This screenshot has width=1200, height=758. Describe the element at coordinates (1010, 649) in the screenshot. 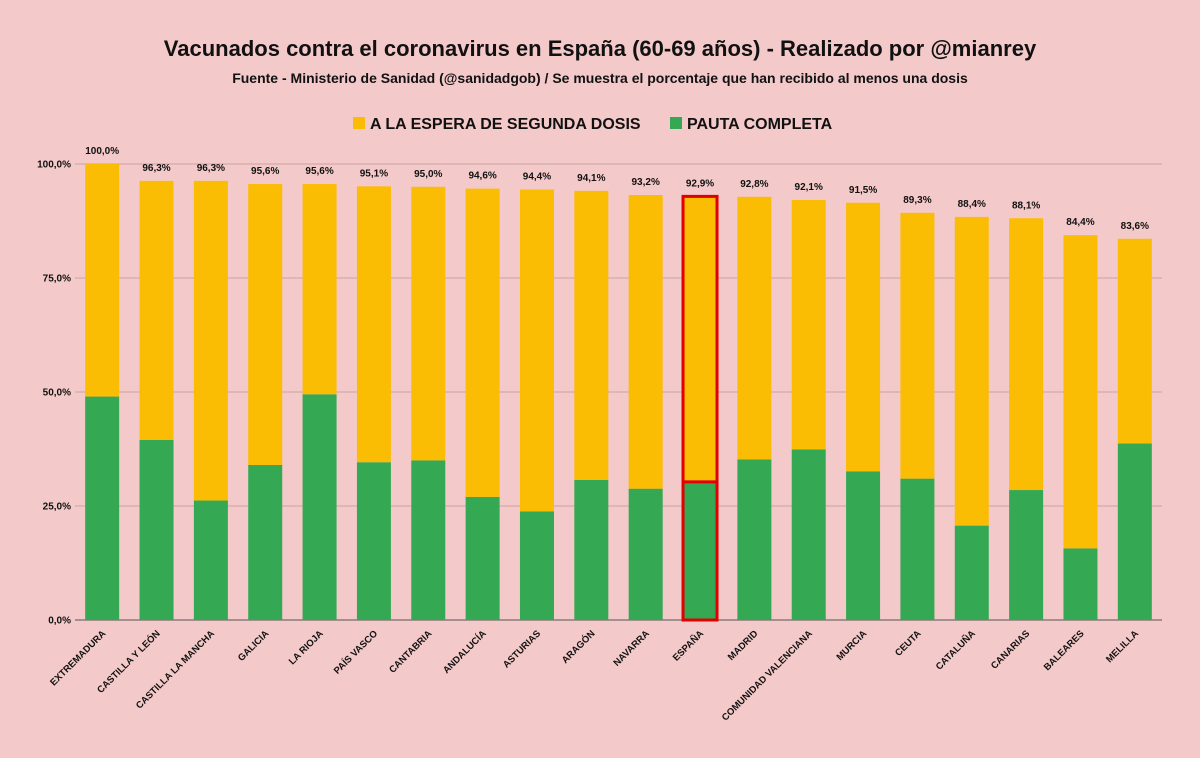

I see `category-label: CANARIAS` at that location.